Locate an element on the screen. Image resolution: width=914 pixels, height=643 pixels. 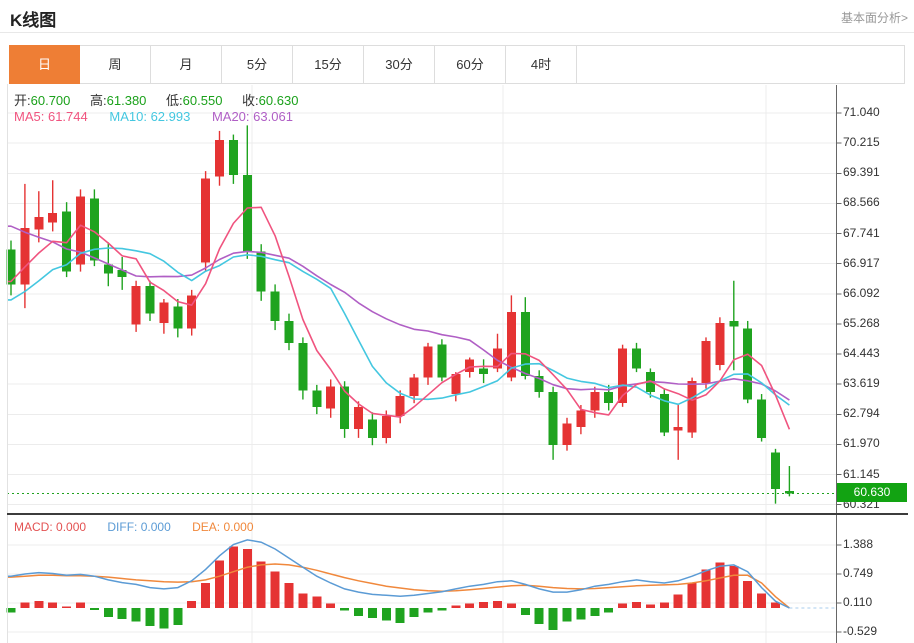
tab-6: 60分 is located at coordinates (470, 64).